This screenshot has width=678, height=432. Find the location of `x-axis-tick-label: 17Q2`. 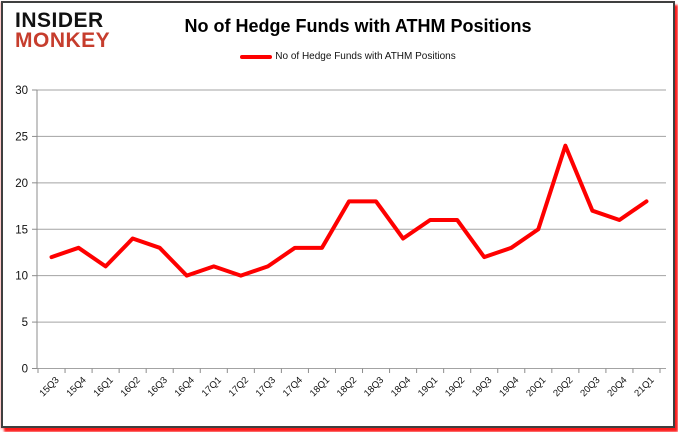

x-axis-tick-label: 17Q2 is located at coordinates (239, 387).